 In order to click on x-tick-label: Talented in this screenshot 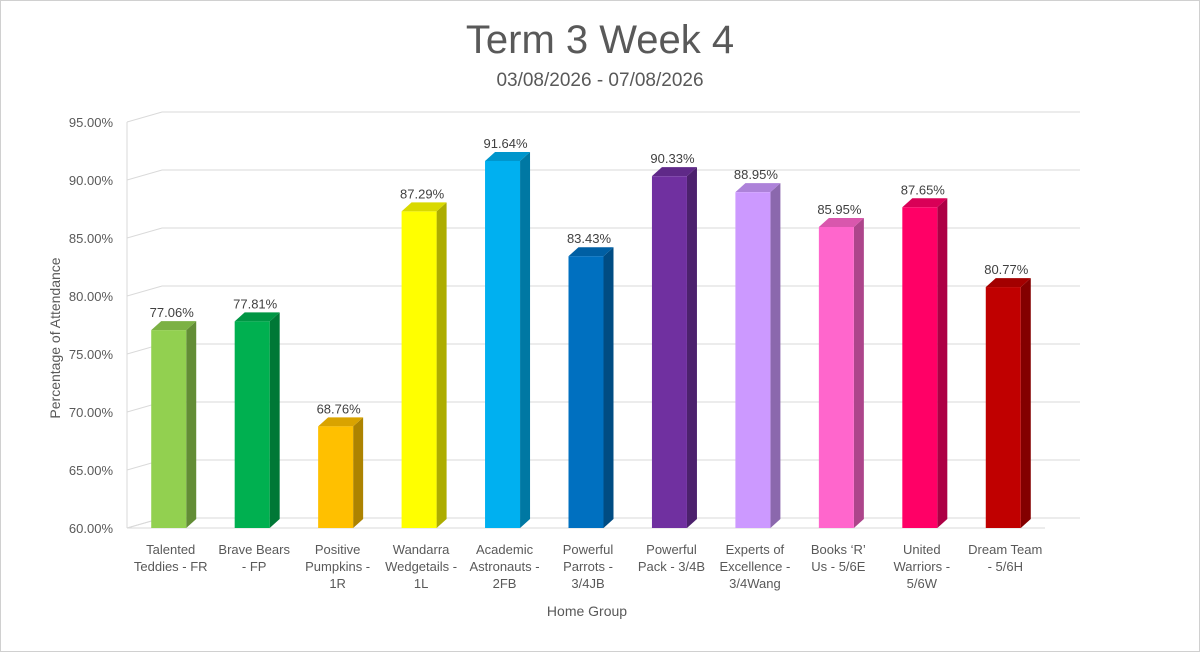, I will do `click(170, 549)`.